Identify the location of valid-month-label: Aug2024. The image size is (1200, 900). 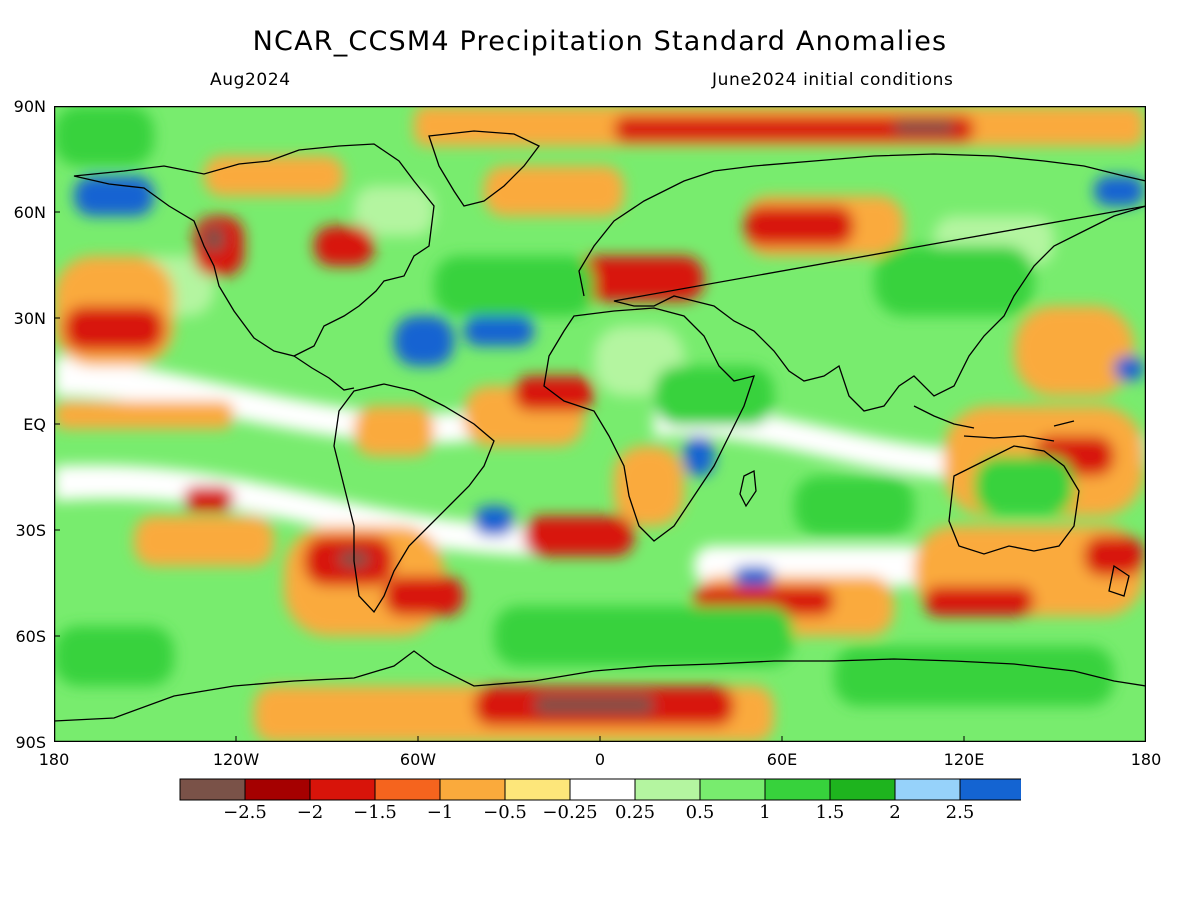
(250, 80).